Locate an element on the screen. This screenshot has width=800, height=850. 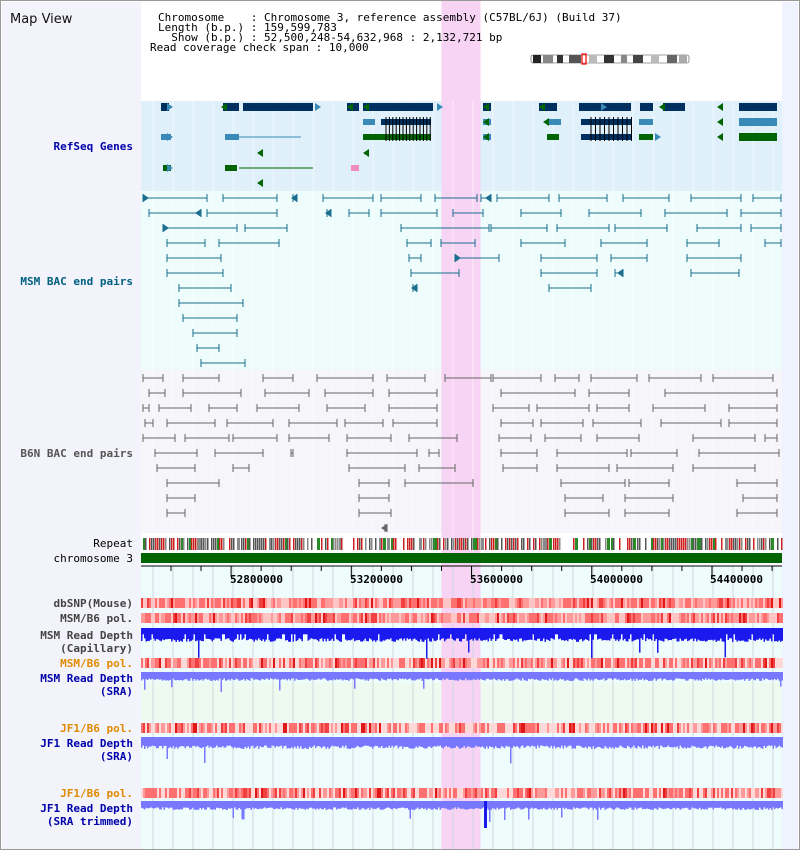
track-label-msm-depth-cap: MSM Read Depth is located at coordinates (86, 635).